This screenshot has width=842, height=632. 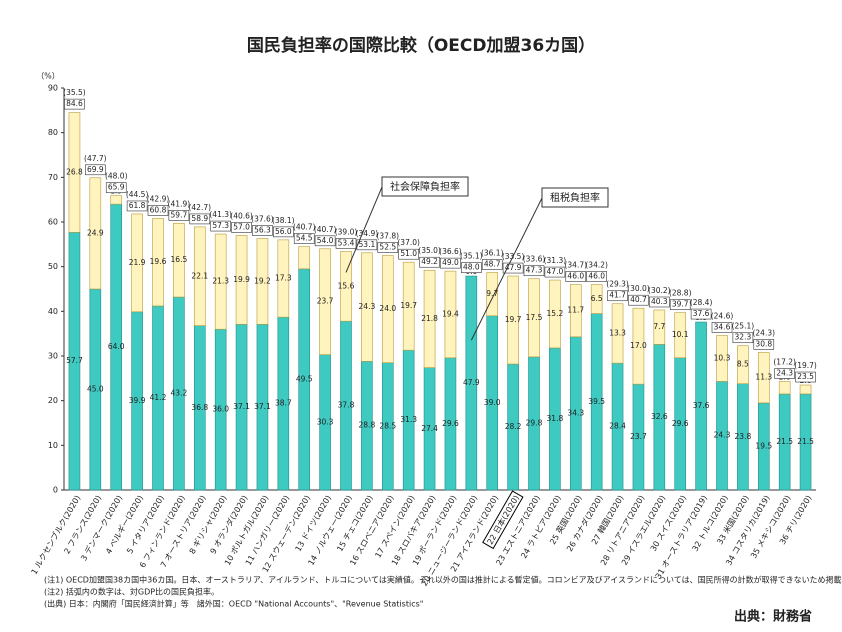 I want to click on total-label: 47.0, so click(x=555, y=271).